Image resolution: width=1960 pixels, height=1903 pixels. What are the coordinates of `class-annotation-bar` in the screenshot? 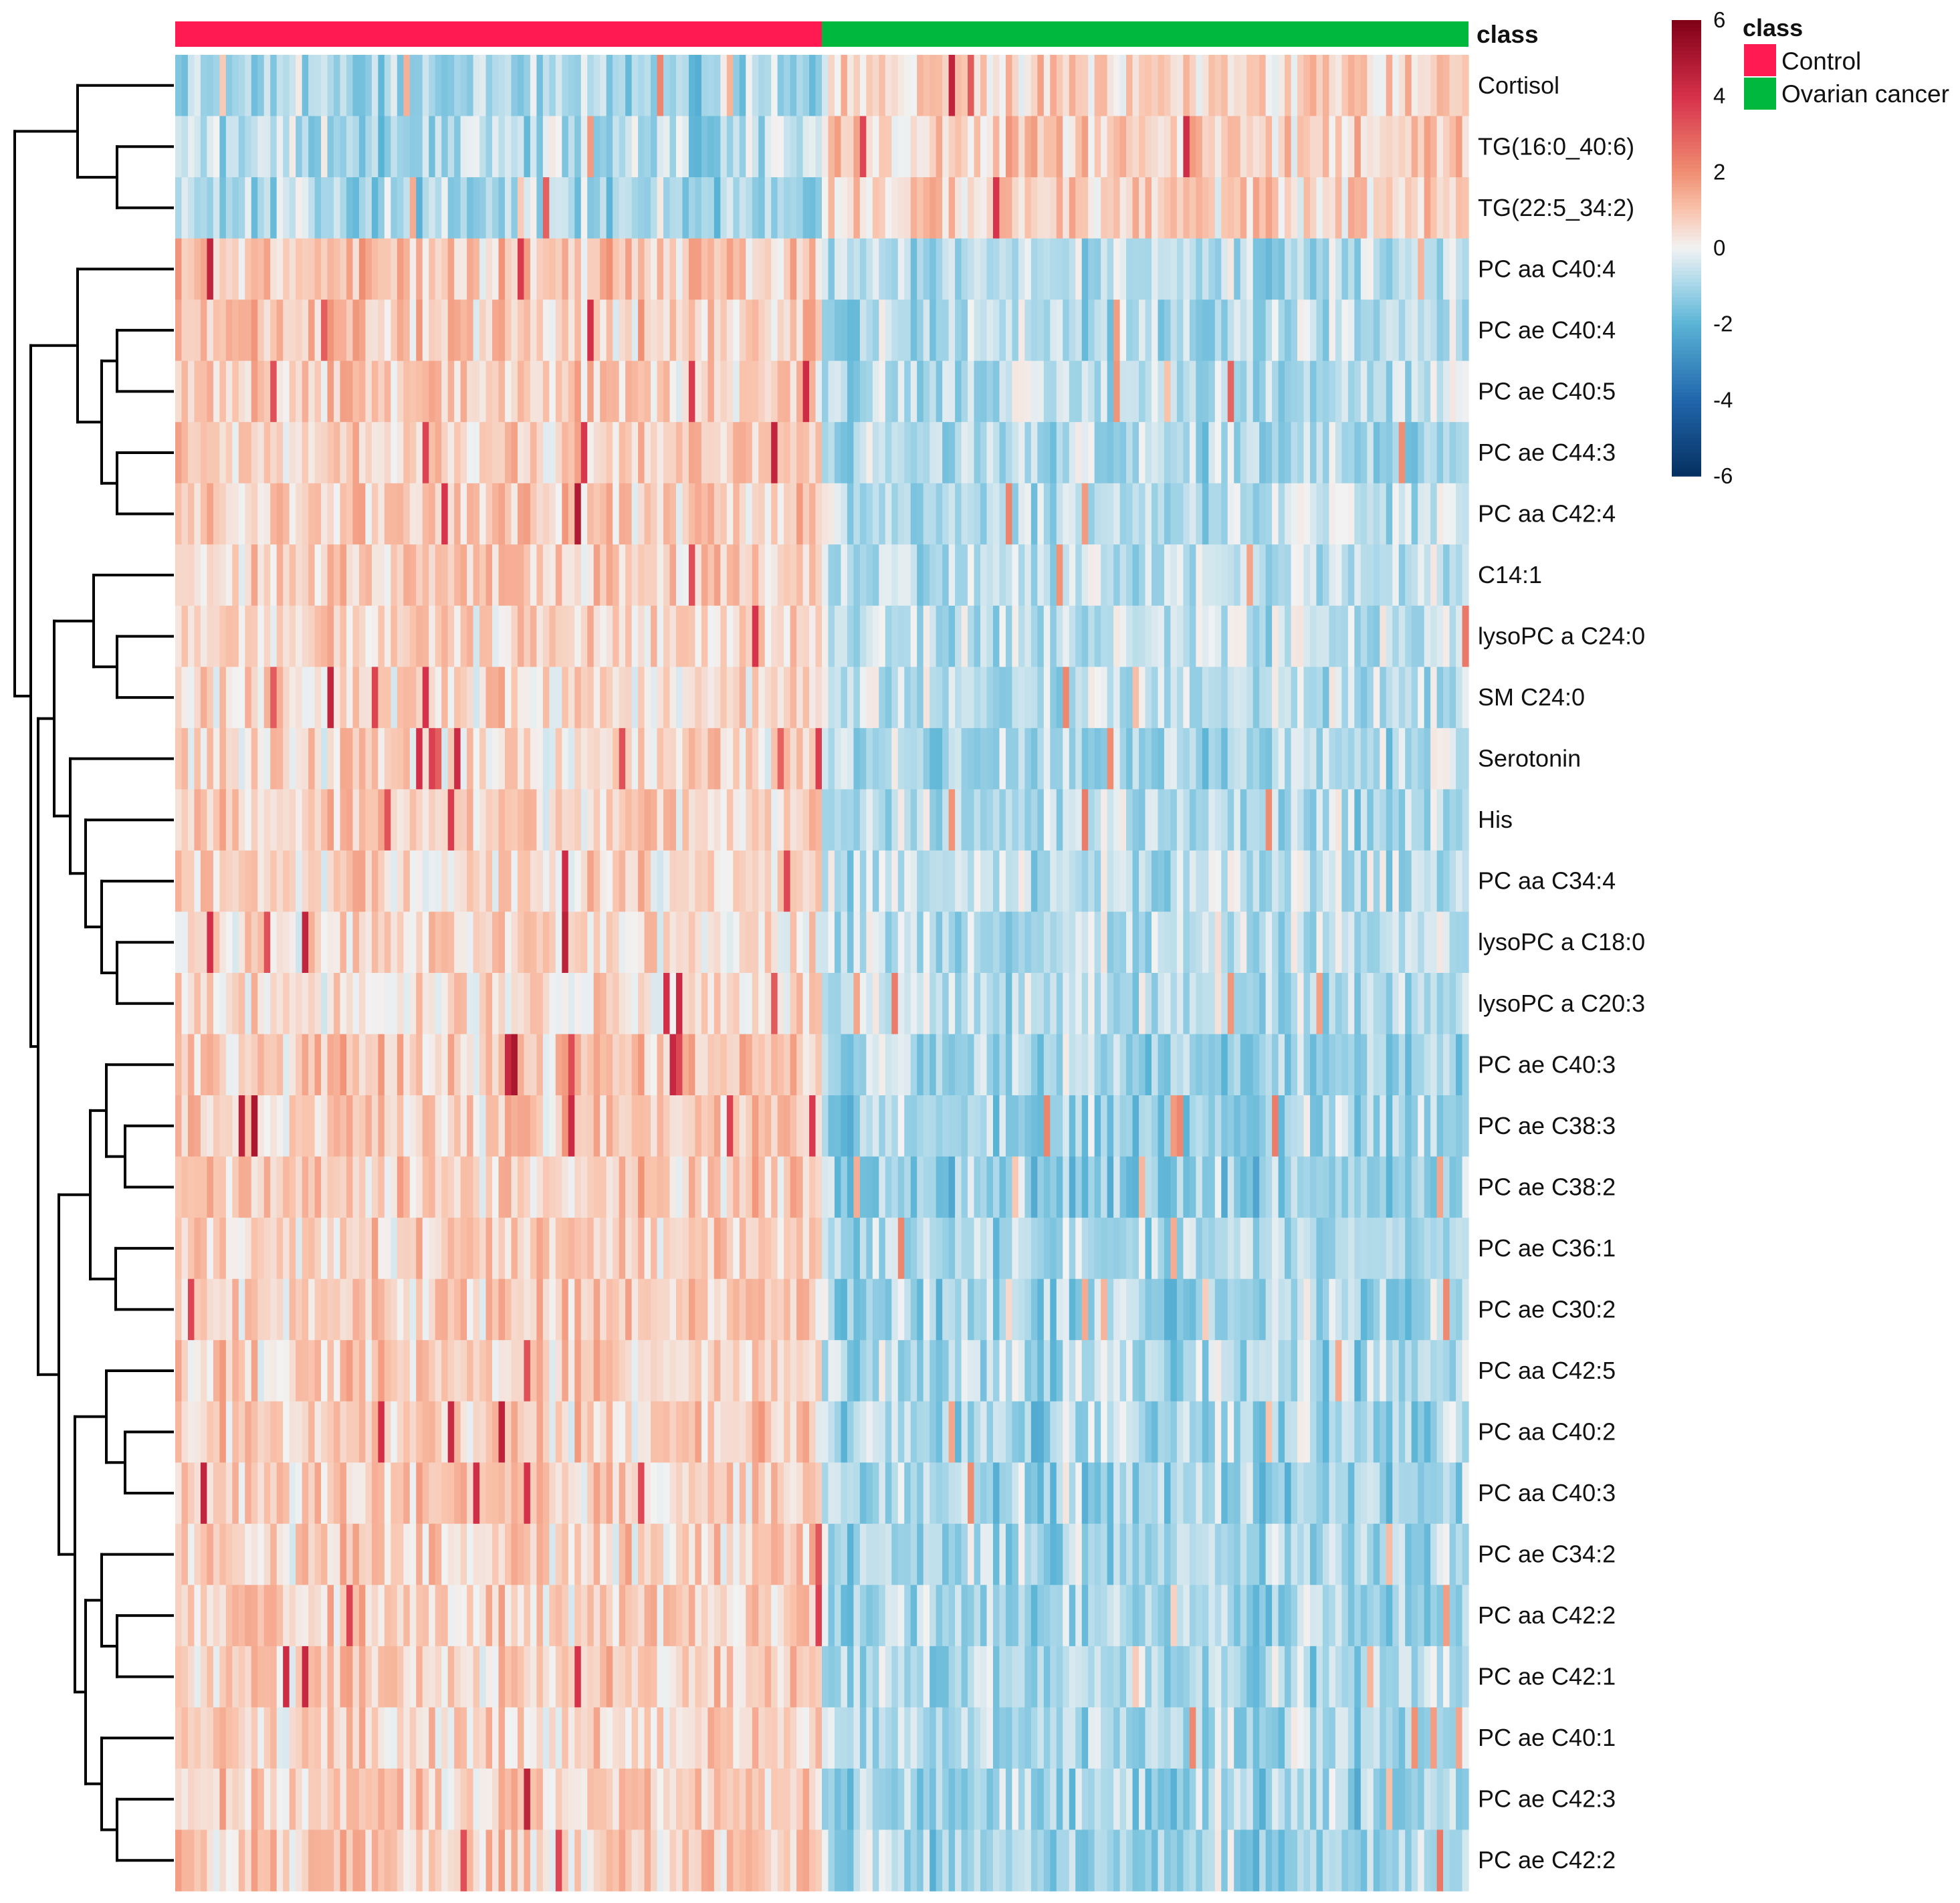 It's located at (821, 34).